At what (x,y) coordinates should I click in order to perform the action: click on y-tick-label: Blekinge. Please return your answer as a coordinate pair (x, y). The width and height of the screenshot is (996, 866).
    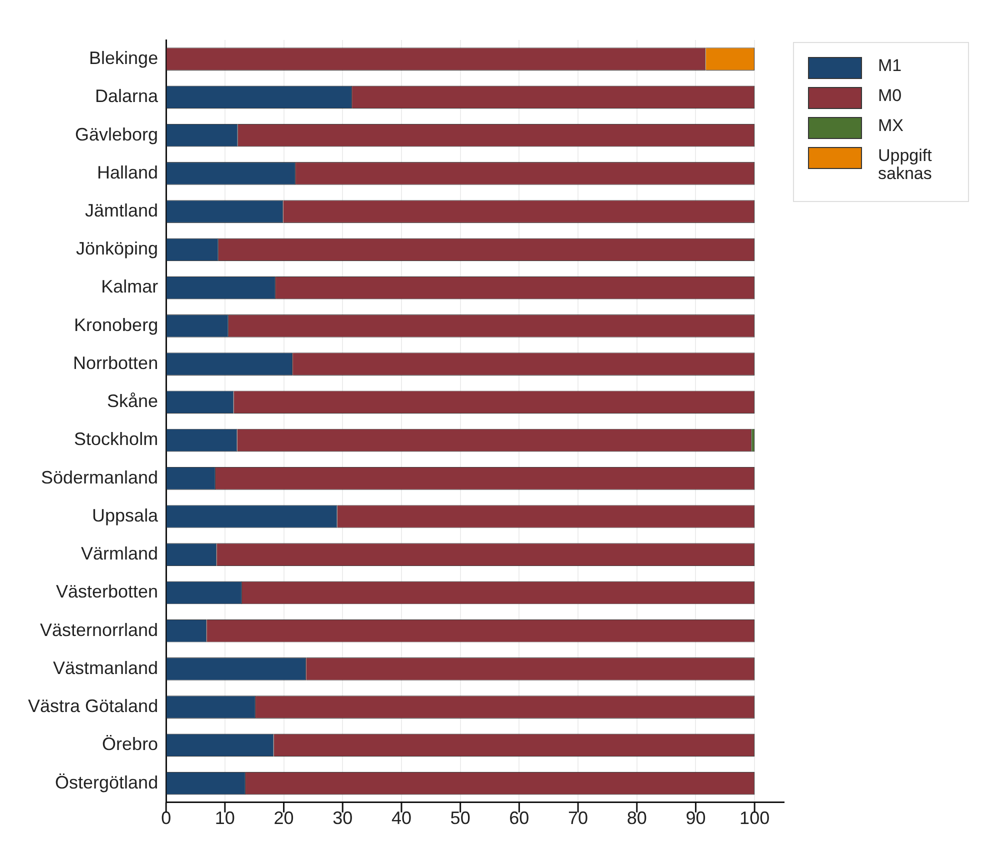
    Looking at the image, I should click on (123, 58).